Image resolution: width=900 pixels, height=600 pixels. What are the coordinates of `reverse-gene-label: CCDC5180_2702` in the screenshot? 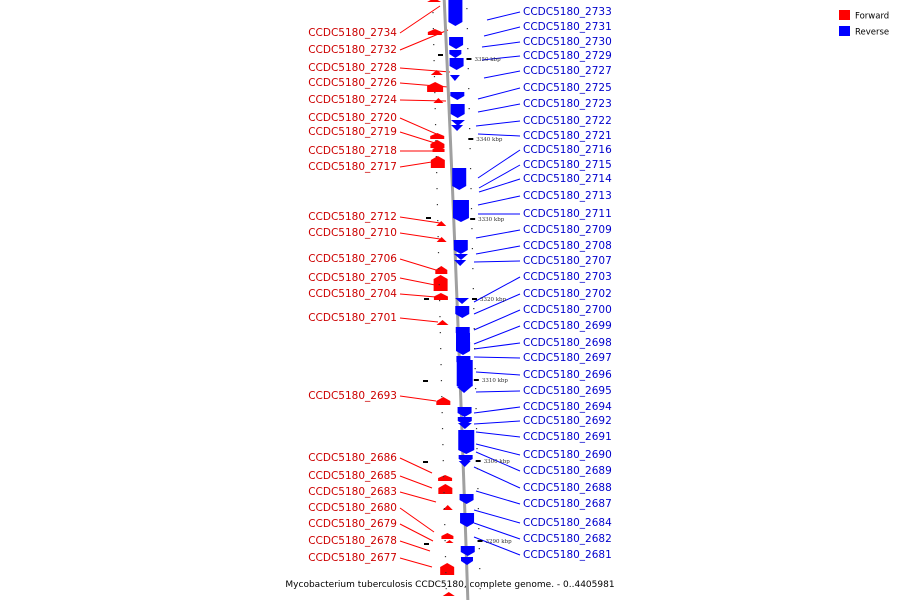 It's located at (567, 294).